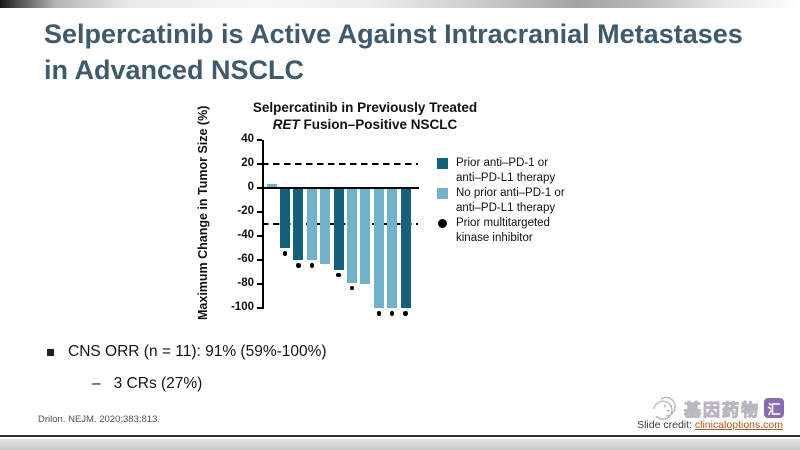  I want to click on reference-citation: Drilon. NEJM. 2020;383:813., so click(99, 419).